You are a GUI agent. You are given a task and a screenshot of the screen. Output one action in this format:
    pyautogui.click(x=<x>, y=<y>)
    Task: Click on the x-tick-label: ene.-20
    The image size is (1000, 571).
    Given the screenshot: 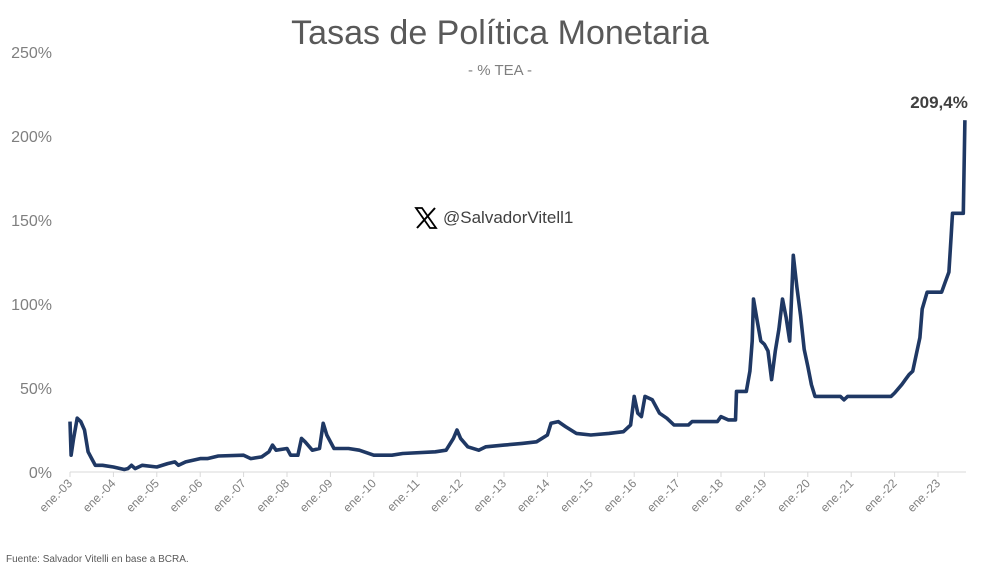 What is the action you would take?
    pyautogui.click(x=793, y=495)
    